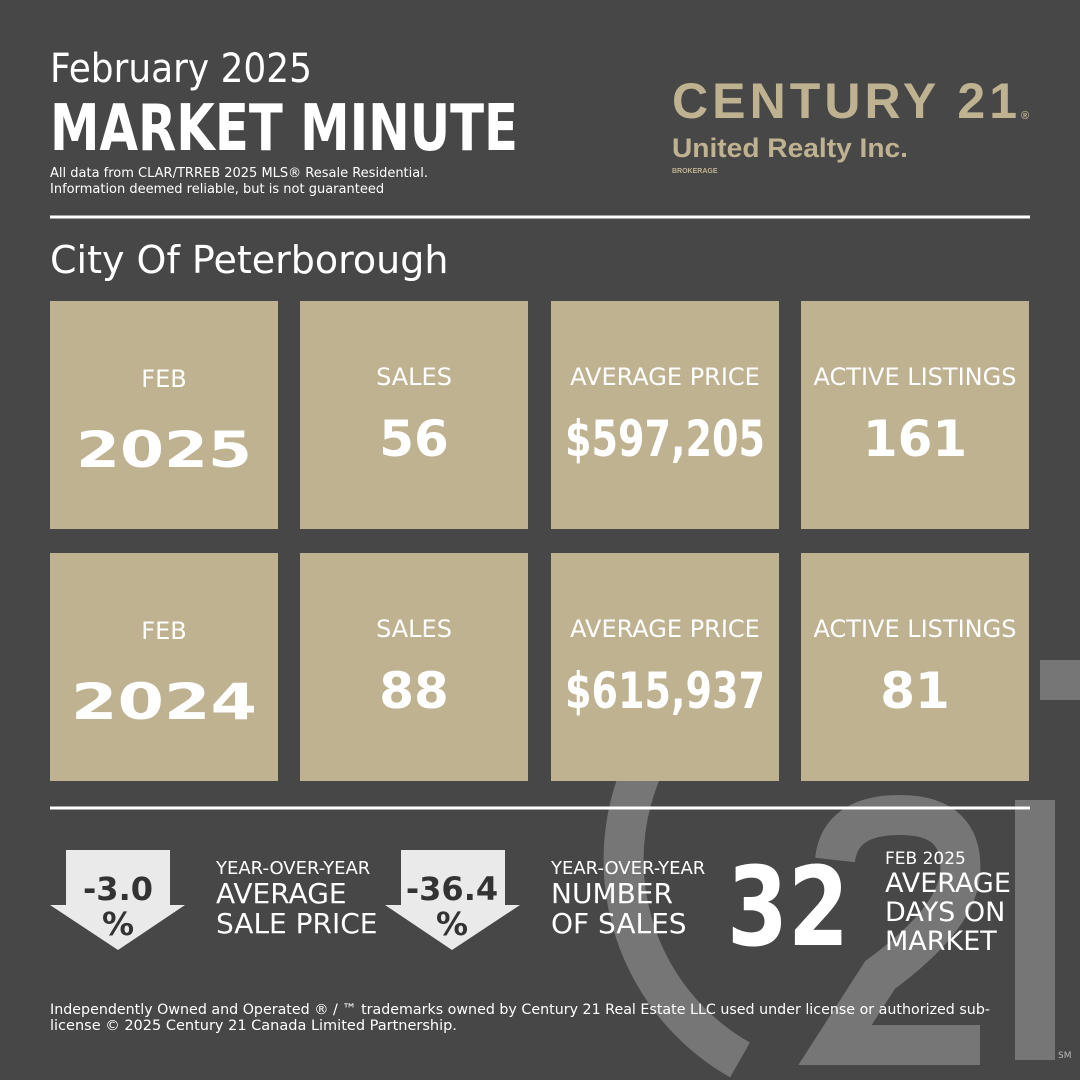 Image resolution: width=1080 pixels, height=1080 pixels. What do you see at coordinates (925, 859) in the screenshot?
I see `summary-label: FEB 2025` at bounding box center [925, 859].